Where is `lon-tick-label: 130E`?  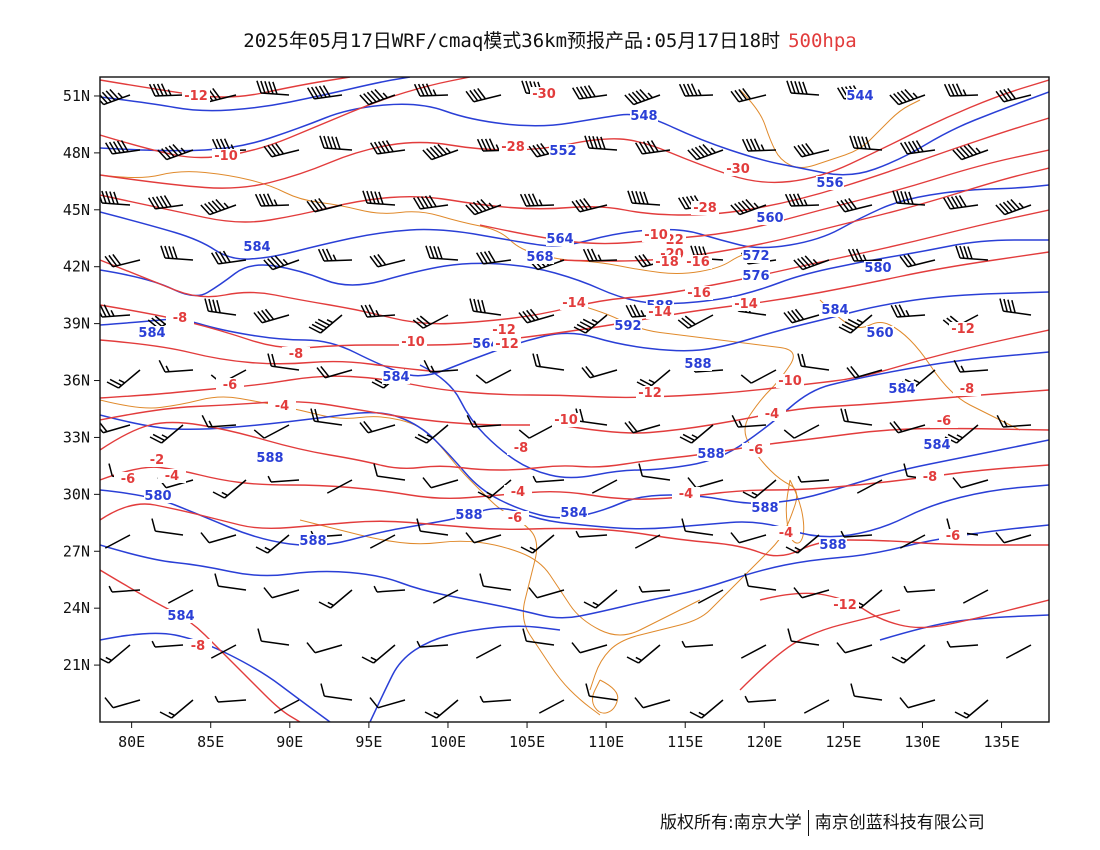
lon-tick-label: 130E is located at coordinates (922, 742).